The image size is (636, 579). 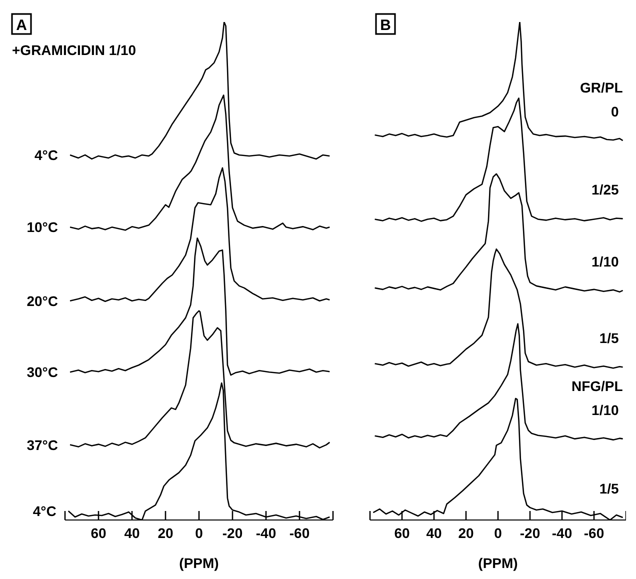 I want to click on series-label: 20°C, so click(x=42, y=300).